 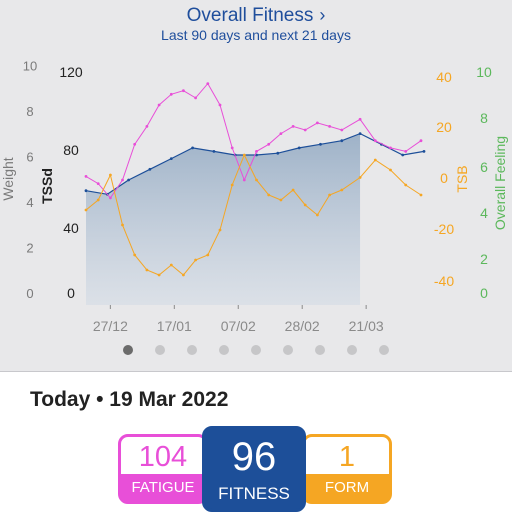 What do you see at coordinates (29, 202) in the screenshot?
I see `weight-tick-label: 4` at bounding box center [29, 202].